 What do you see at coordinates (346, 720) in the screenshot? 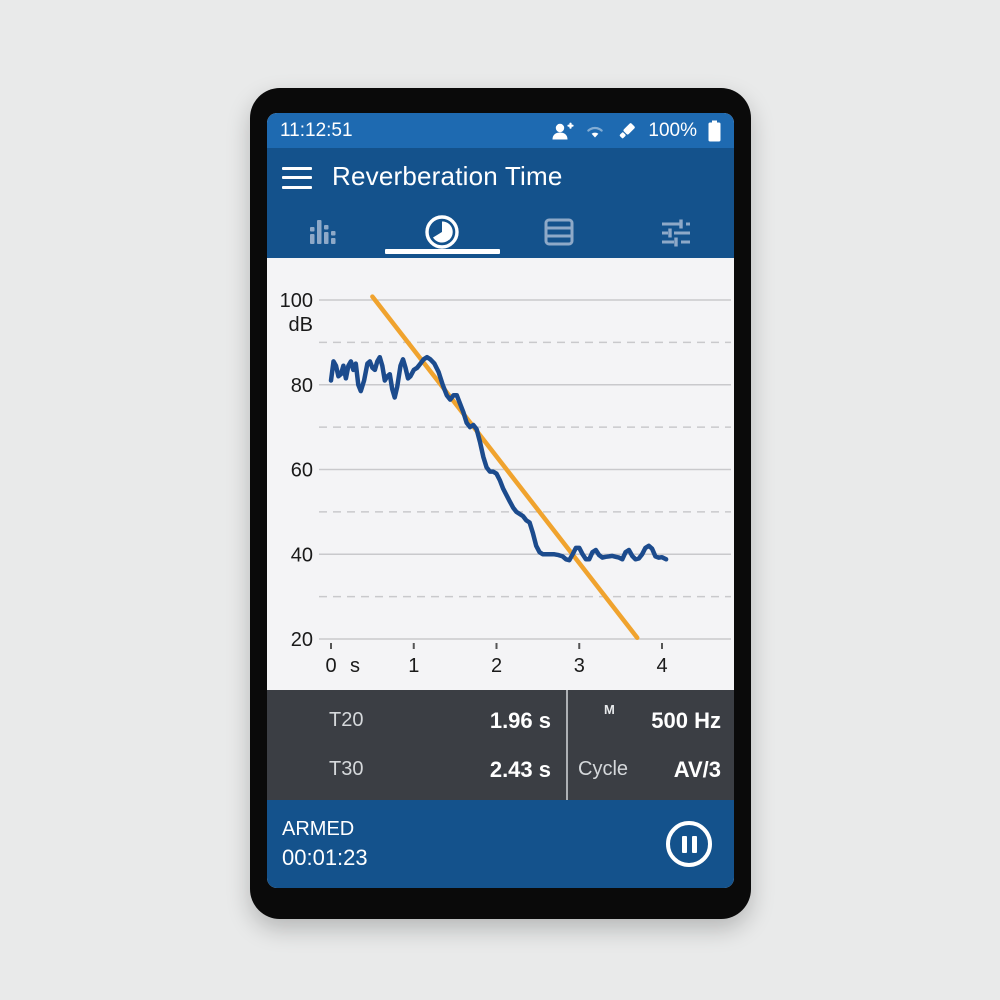
I see `t20-label: T20` at bounding box center [346, 720].